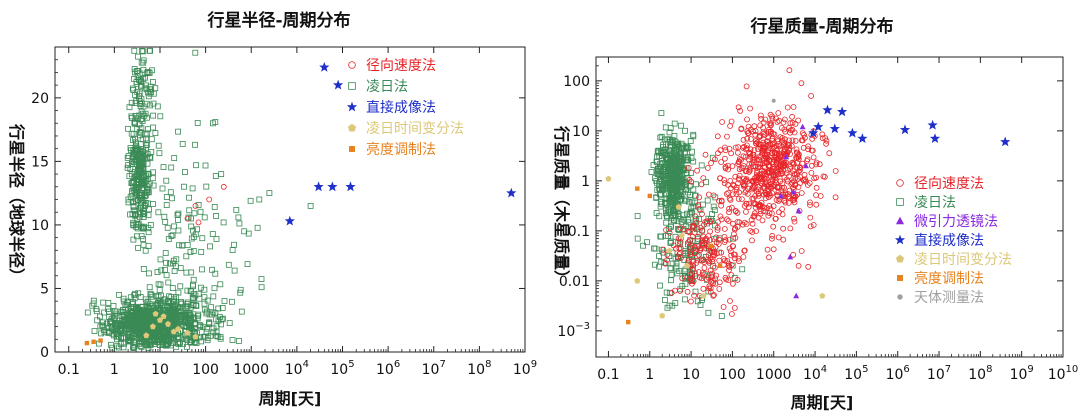 The width and height of the screenshot is (1080, 418). What do you see at coordinates (205, 370) in the screenshot?
I see `x-tick-label: 100` at bounding box center [205, 370].